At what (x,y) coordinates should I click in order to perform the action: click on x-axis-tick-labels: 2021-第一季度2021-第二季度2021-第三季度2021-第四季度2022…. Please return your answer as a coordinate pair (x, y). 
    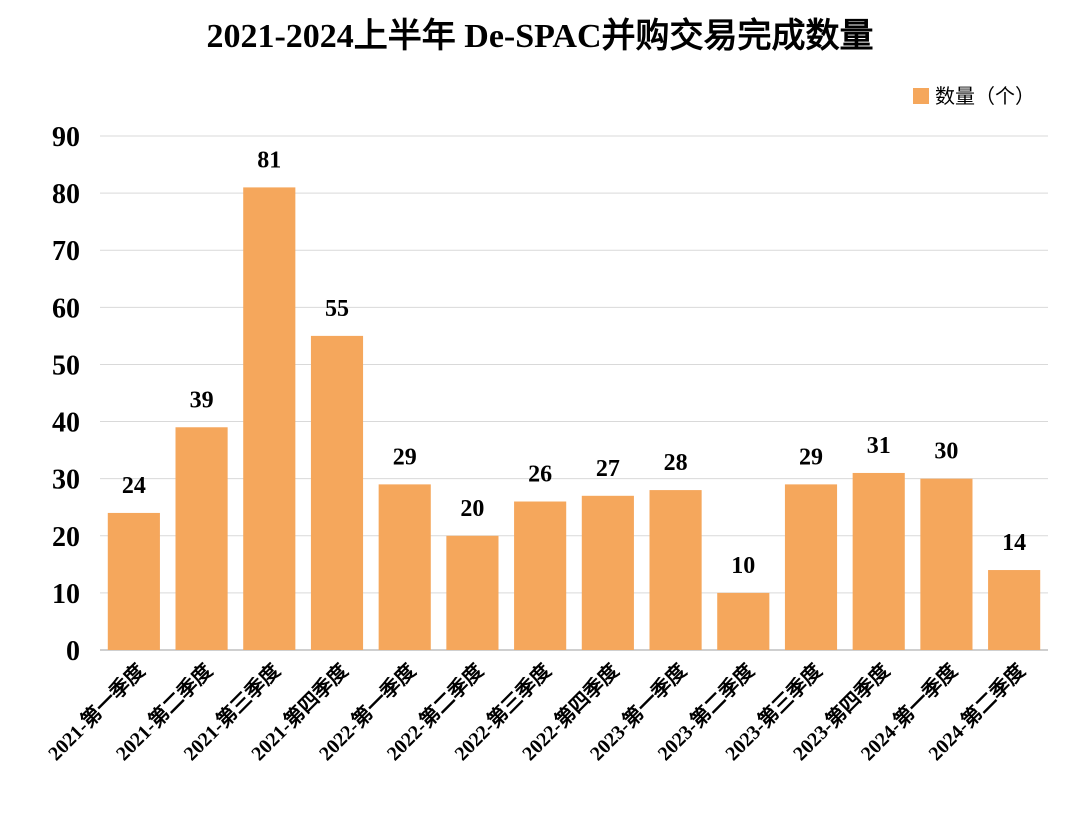
    Looking at the image, I should click on (537, 711).